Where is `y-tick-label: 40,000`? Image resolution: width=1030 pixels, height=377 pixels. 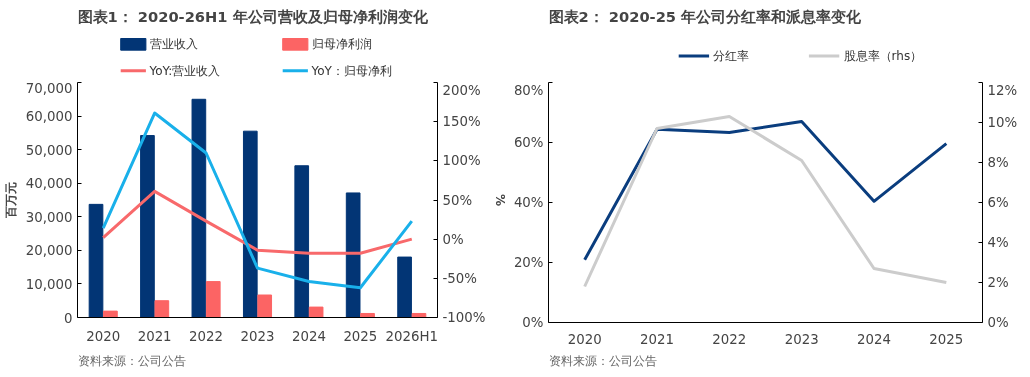 y-tick-label: 40,000 is located at coordinates (49, 184).